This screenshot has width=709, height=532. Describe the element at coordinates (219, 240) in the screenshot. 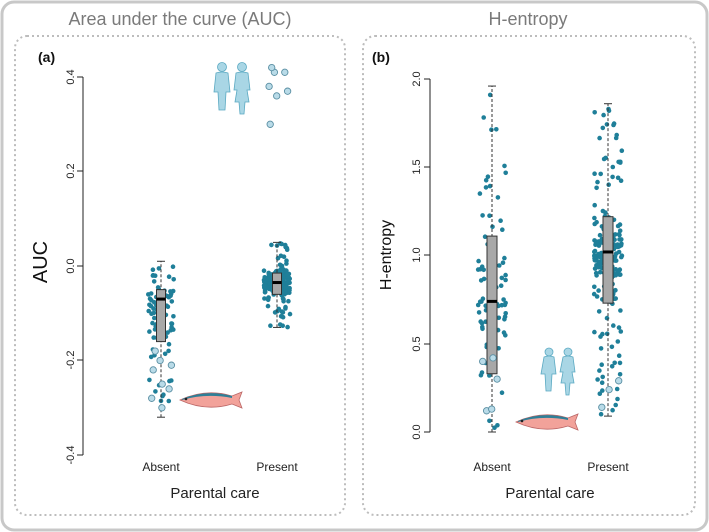

I see `panel-a-plot` at that location.